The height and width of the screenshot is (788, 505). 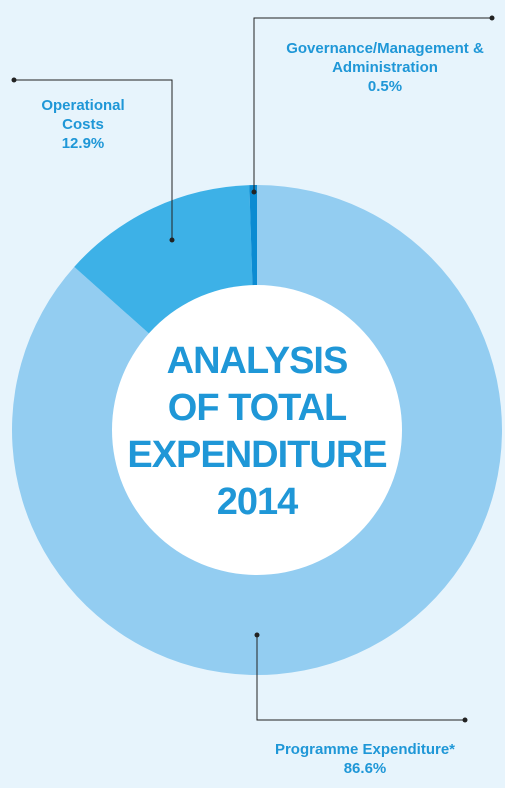 I want to click on slice-label: Operational Costs 12.9%, so click(x=83, y=124).